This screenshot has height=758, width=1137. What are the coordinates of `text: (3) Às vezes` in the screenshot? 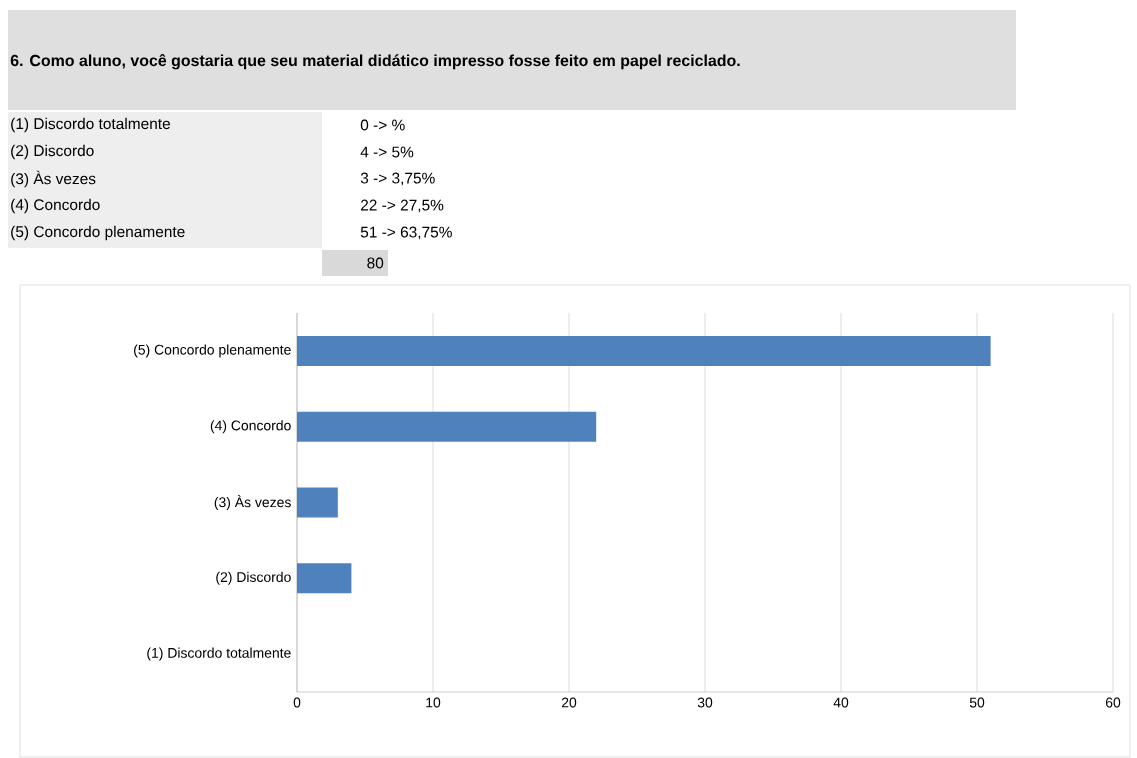 It's located at (53, 179).